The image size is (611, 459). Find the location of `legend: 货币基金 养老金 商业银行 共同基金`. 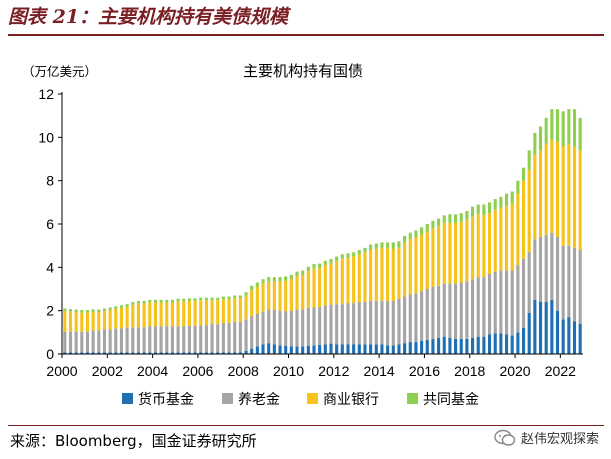

legend: 货币基金 养老金 商业银行 共同基金 is located at coordinates (300, 399).